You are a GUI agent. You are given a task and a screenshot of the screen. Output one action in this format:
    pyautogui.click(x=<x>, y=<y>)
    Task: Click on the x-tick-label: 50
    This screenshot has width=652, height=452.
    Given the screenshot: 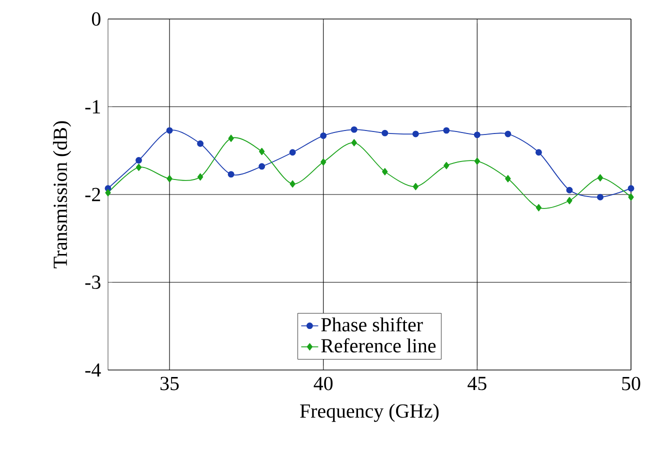 What is the action you would take?
    pyautogui.click(x=631, y=383)
    